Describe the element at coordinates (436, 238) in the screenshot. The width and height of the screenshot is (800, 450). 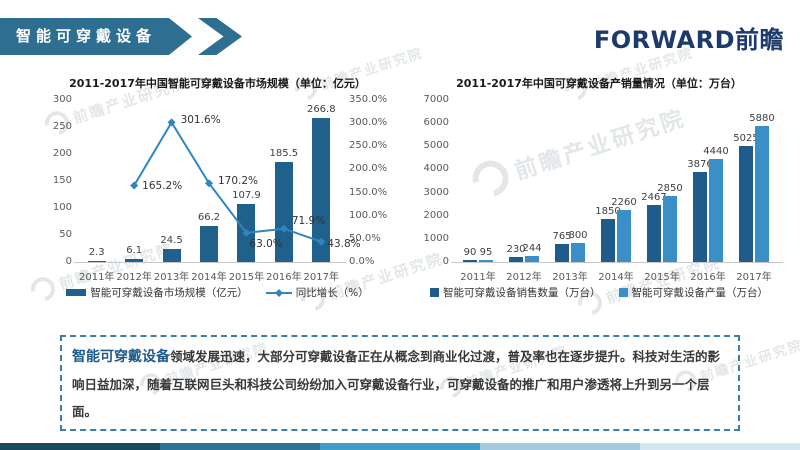
I see `y-axis-tick-label: 1000` at that location.